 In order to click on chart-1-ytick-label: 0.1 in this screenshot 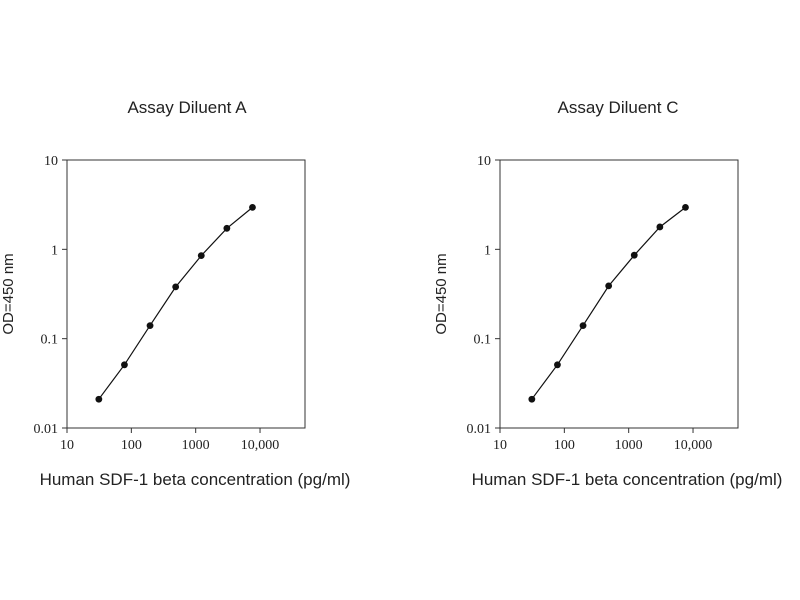, I will do `click(50, 340)`.